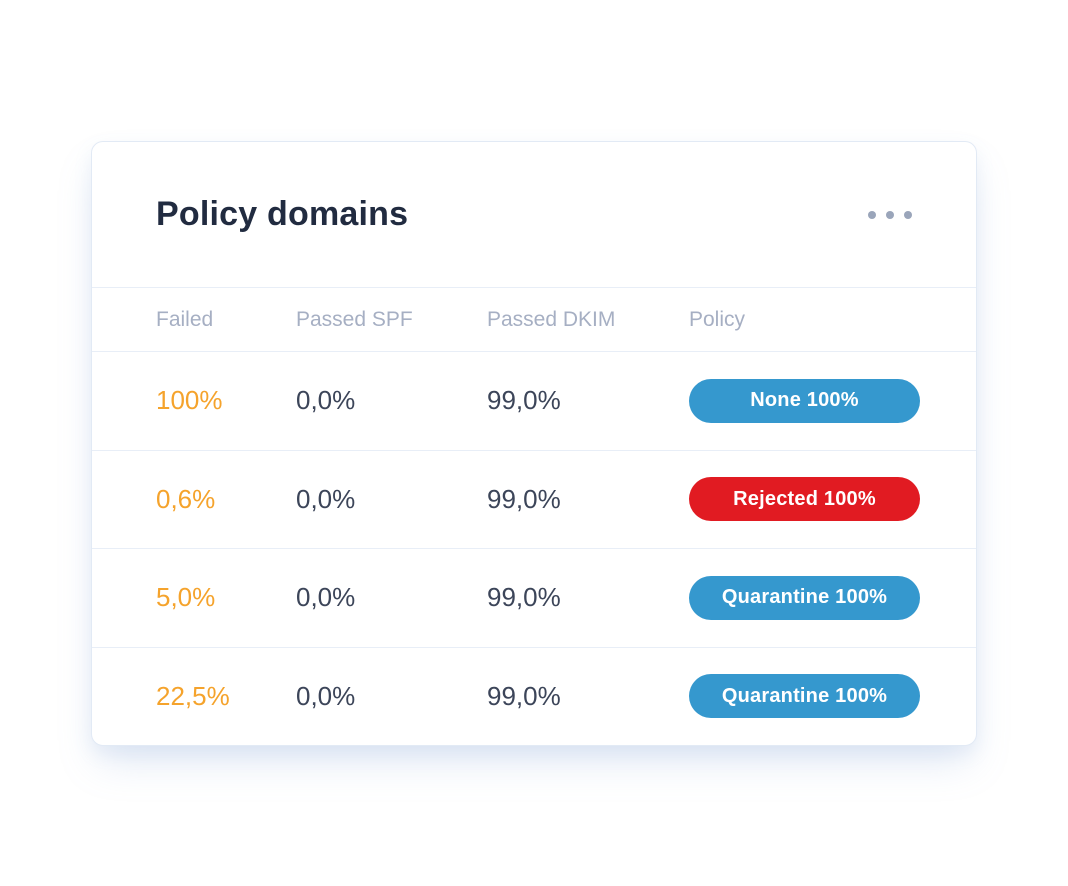  What do you see at coordinates (551, 319) in the screenshot?
I see `column-header-passed-dkim: Passed DKIM` at bounding box center [551, 319].